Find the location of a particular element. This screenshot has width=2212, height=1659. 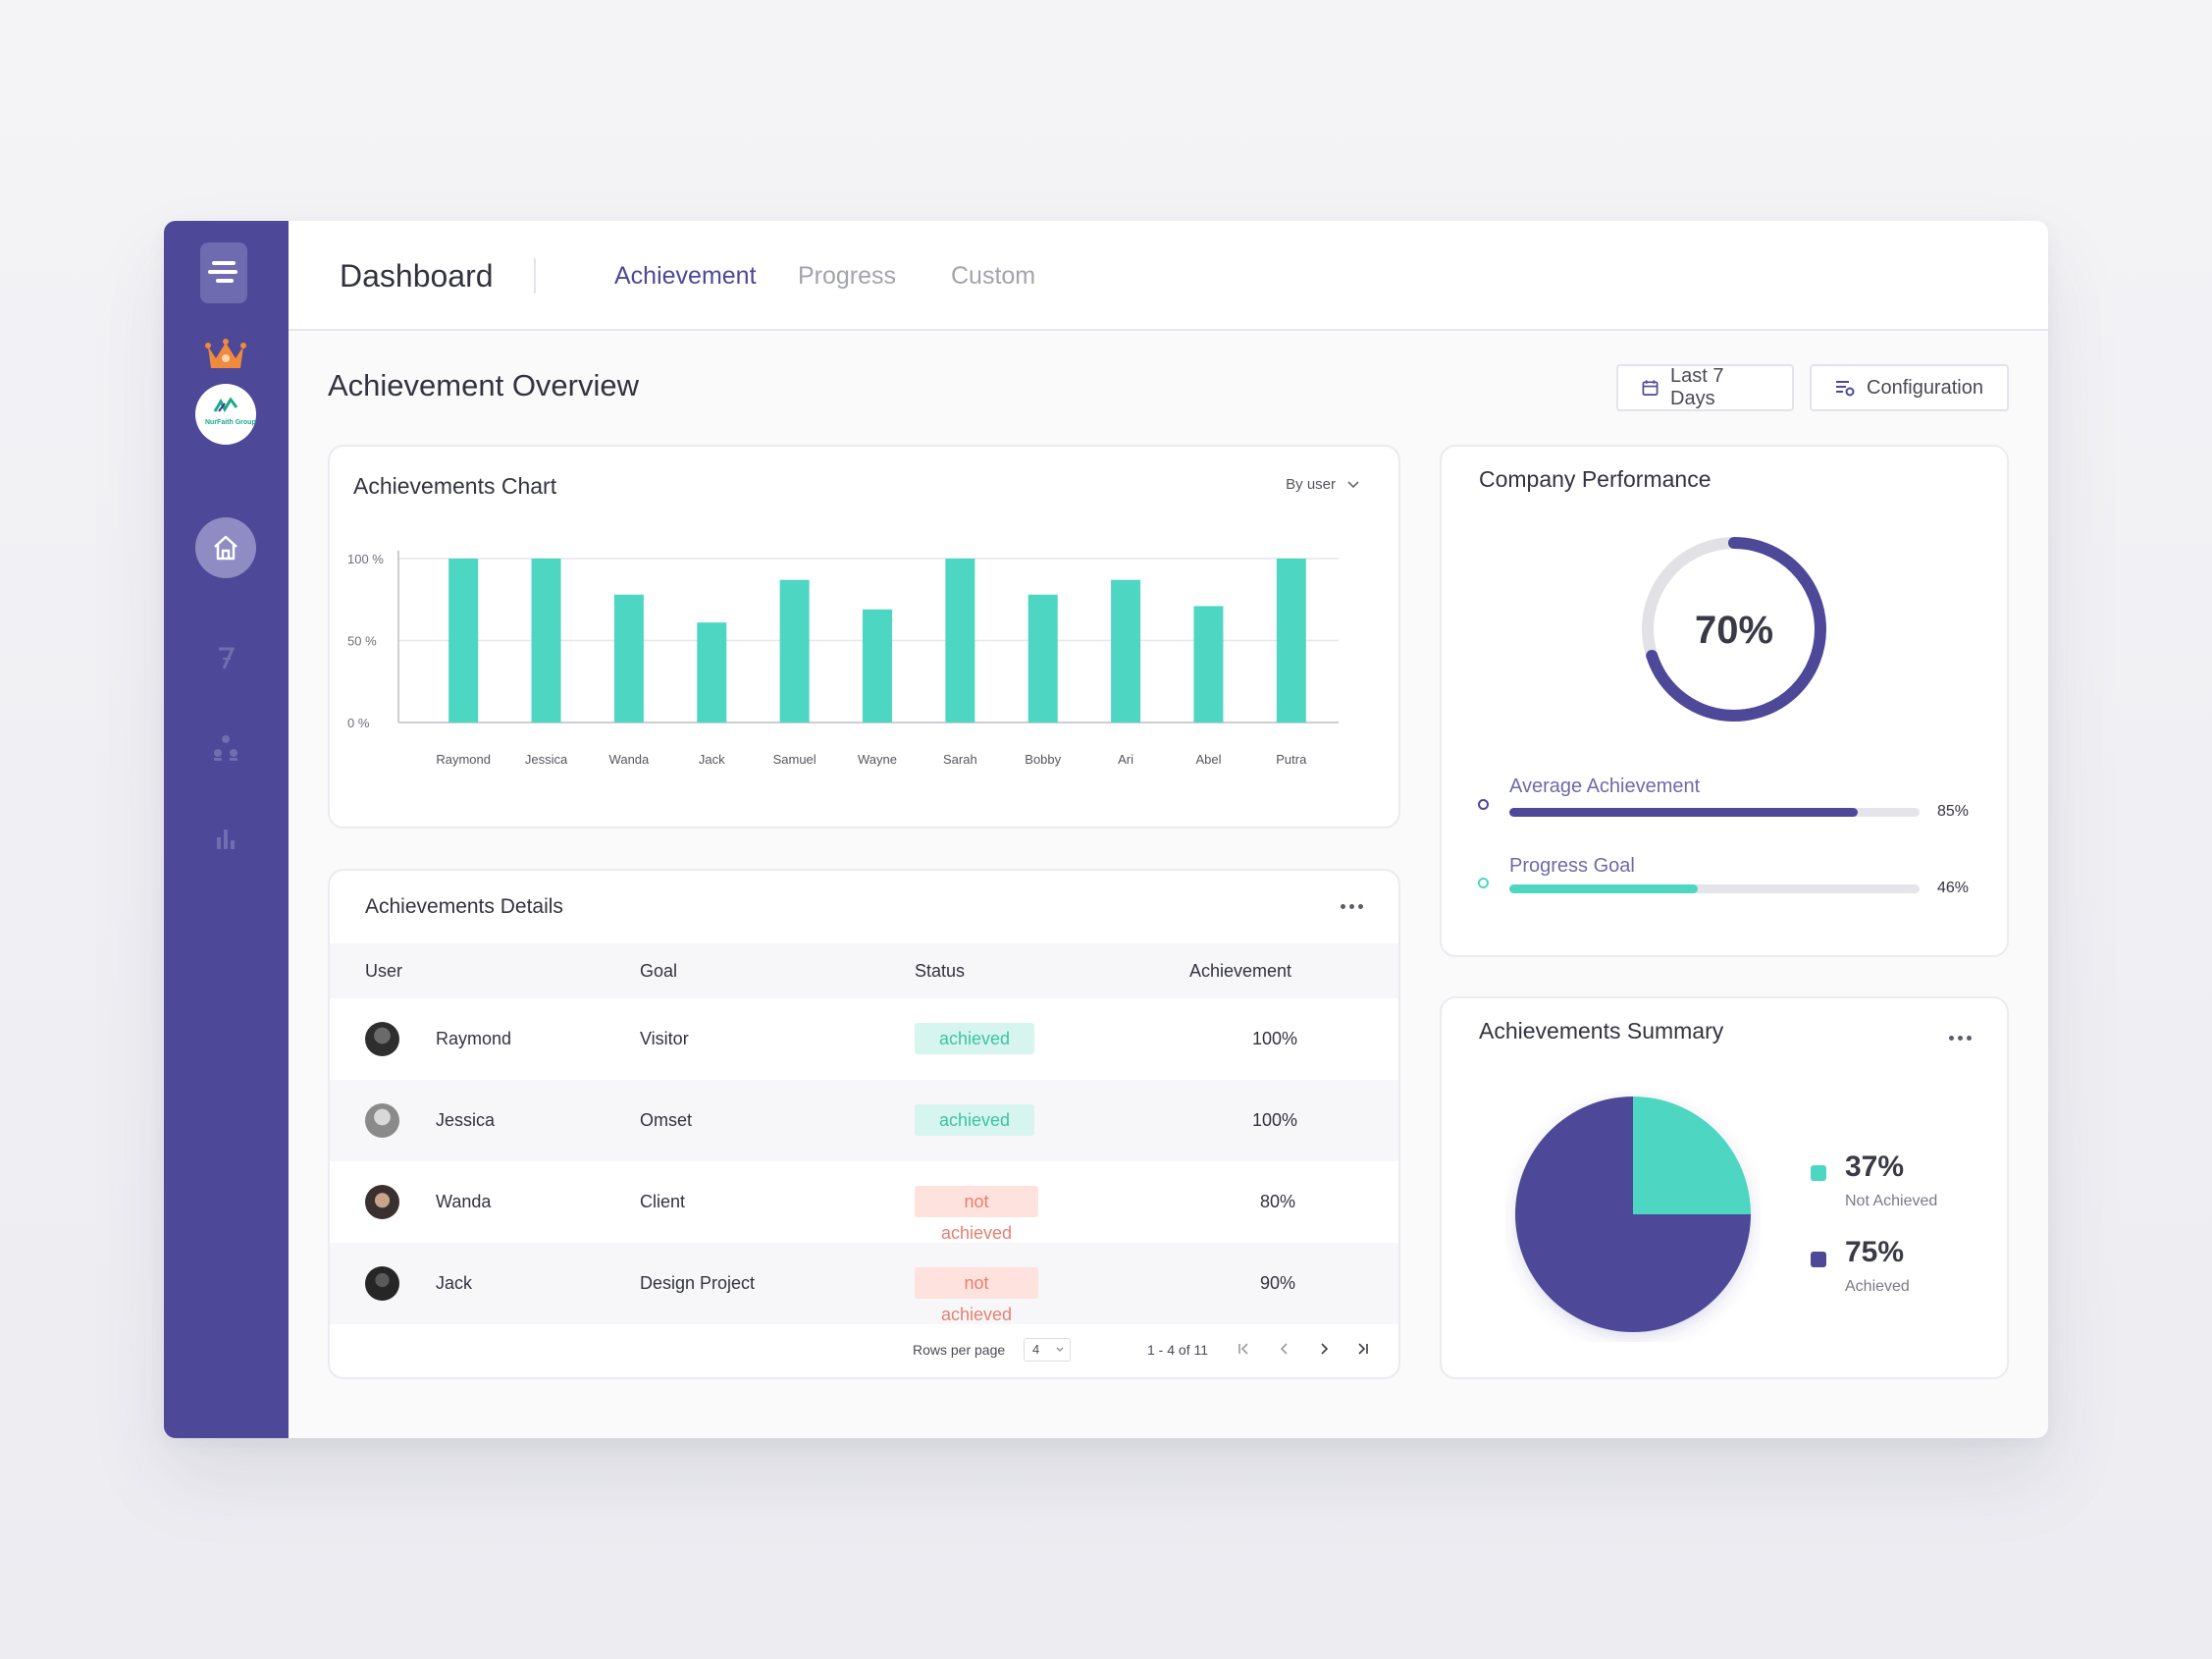

x-tick-label: Abel is located at coordinates (1208, 760).